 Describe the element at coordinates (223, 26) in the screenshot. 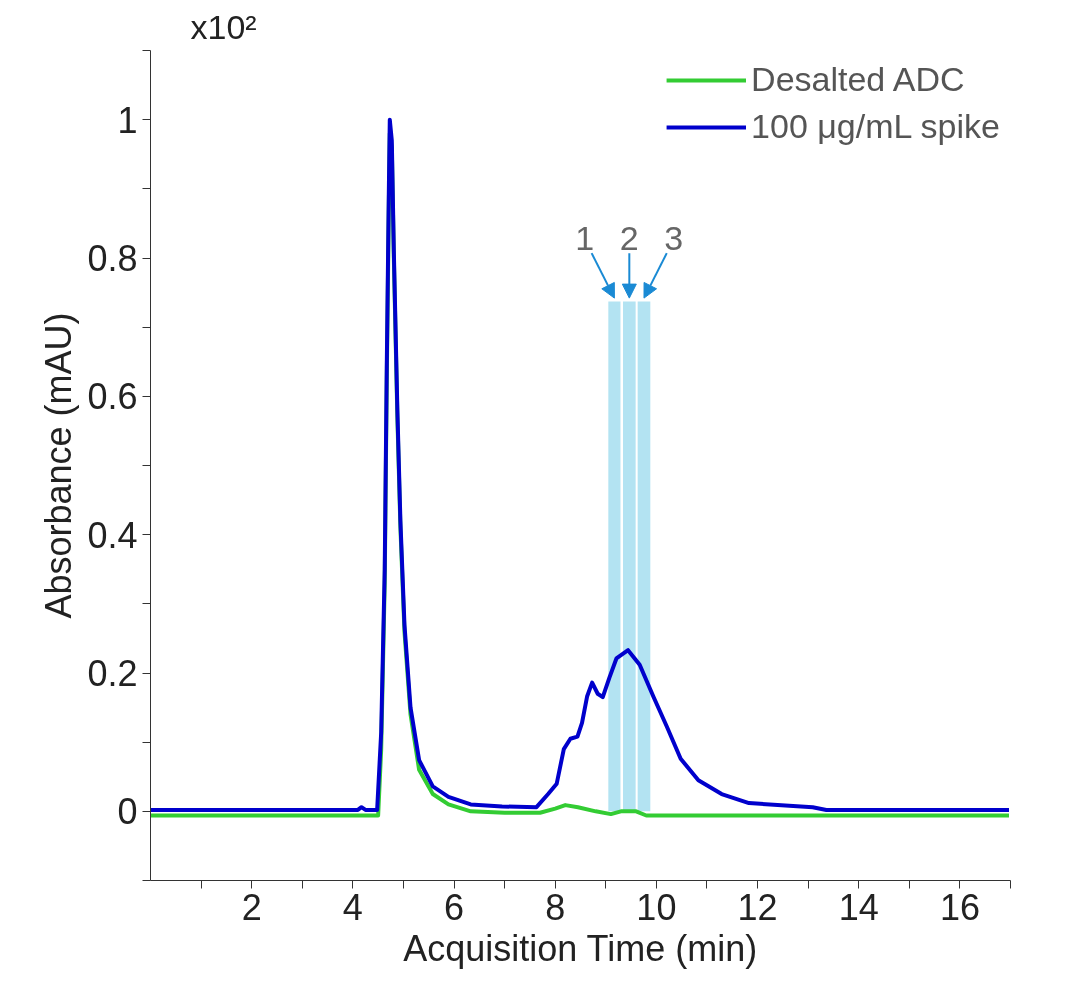

I see `text: x10²` at that location.